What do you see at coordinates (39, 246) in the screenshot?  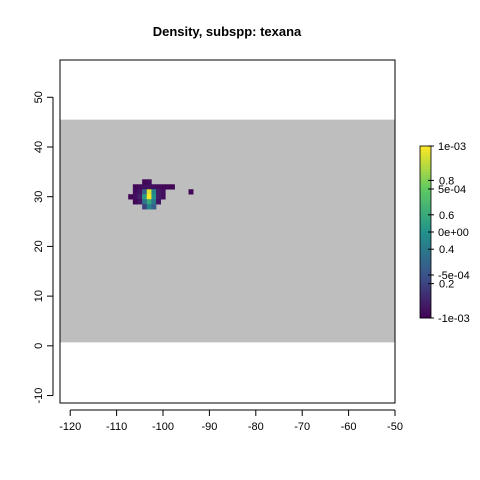 I see `y-tick-label: 20` at bounding box center [39, 246].